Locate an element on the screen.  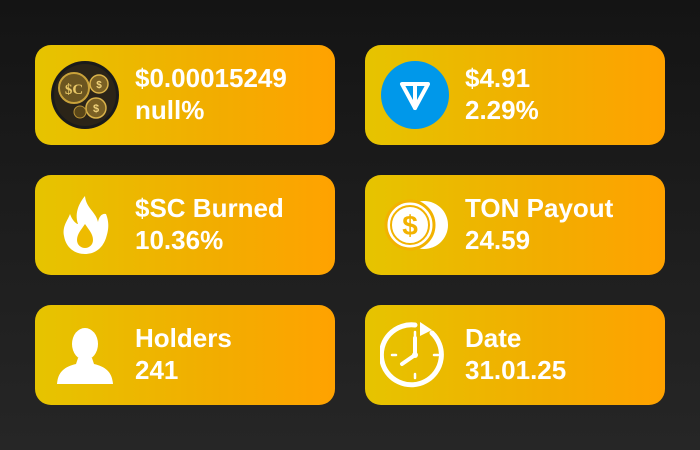
ton-payout-value: 24.59 is located at coordinates (498, 240).